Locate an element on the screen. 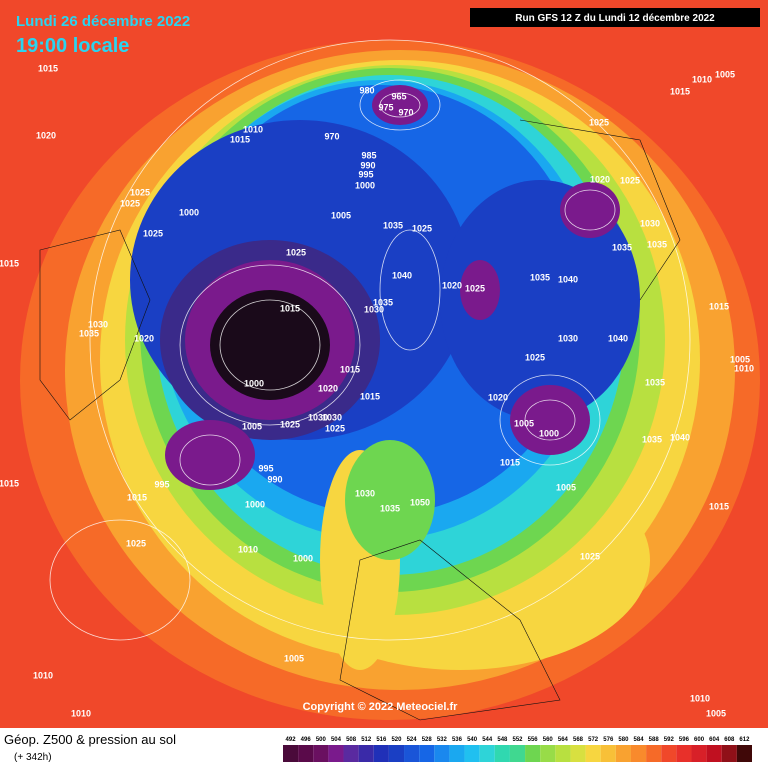  scale-label: 556 is located at coordinates (533, 740).